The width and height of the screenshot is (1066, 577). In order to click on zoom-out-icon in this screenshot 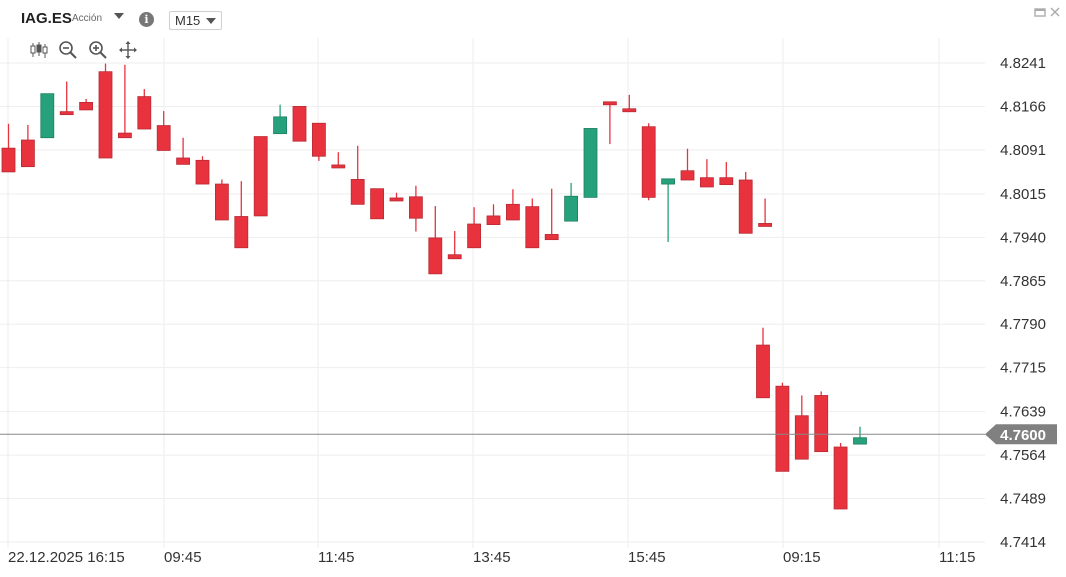, I will do `click(68, 50)`.